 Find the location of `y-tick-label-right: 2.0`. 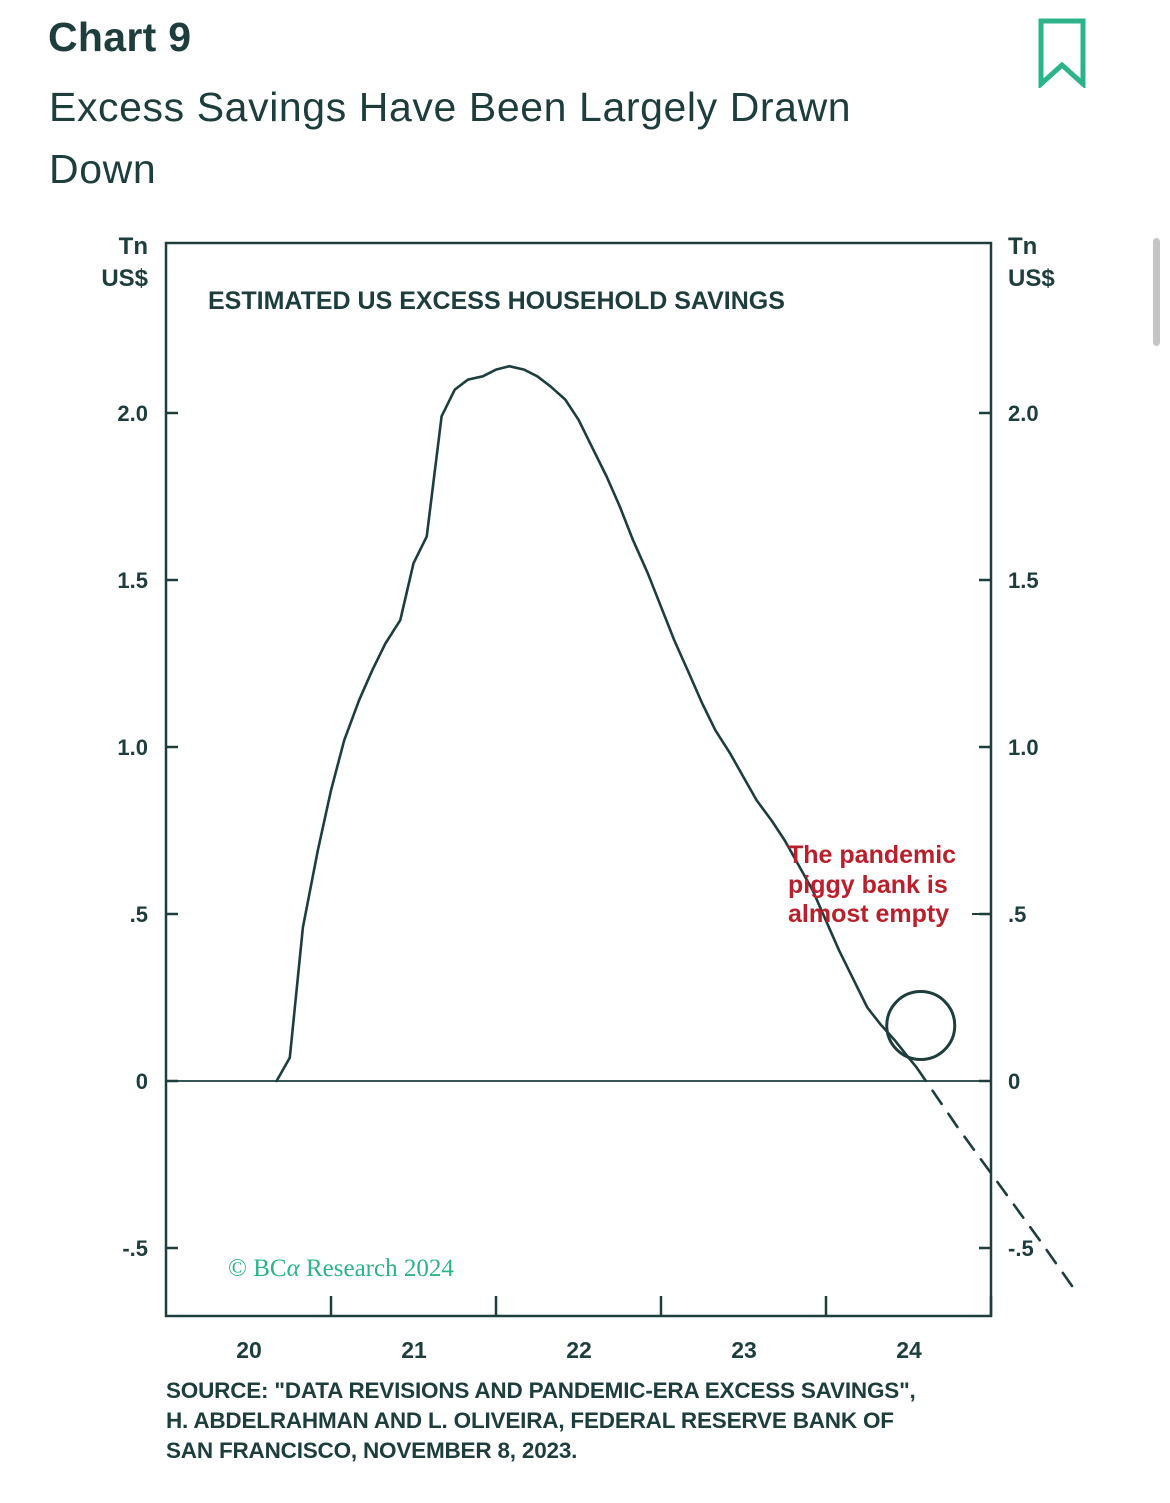

y-tick-label-right: 2.0 is located at coordinates (1023, 413).